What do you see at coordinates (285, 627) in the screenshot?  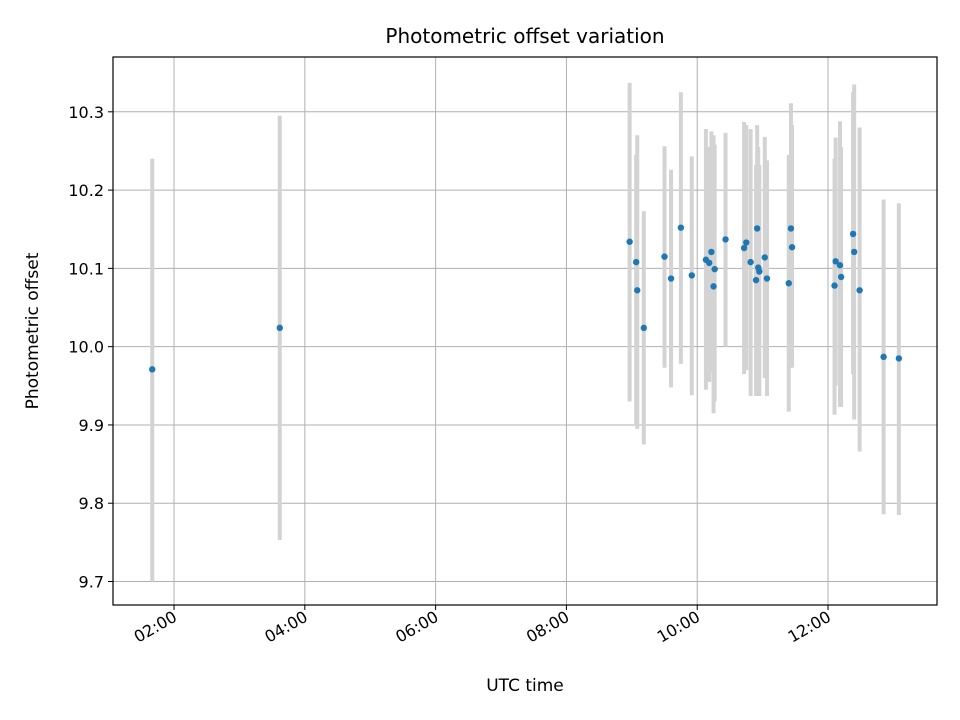 I see `x-tick-label: 04:00` at bounding box center [285, 627].